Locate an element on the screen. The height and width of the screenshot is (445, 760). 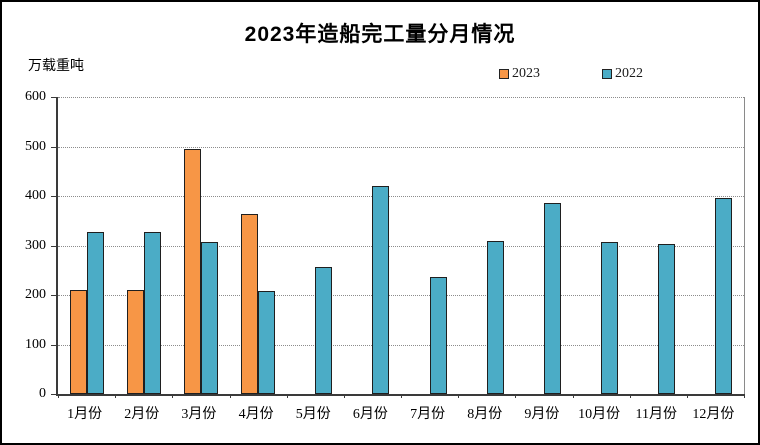
y-axis-label-500: 500 is located at coordinates (35, 146).